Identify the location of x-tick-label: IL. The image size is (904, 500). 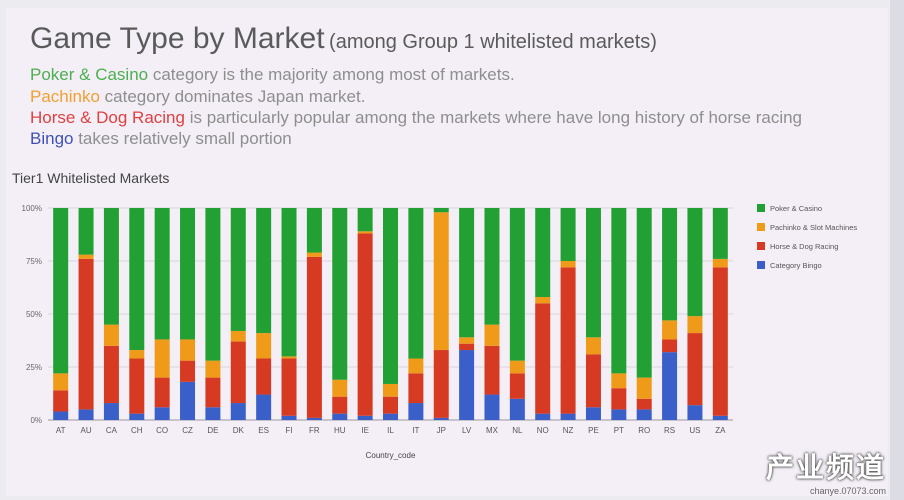
(390, 430).